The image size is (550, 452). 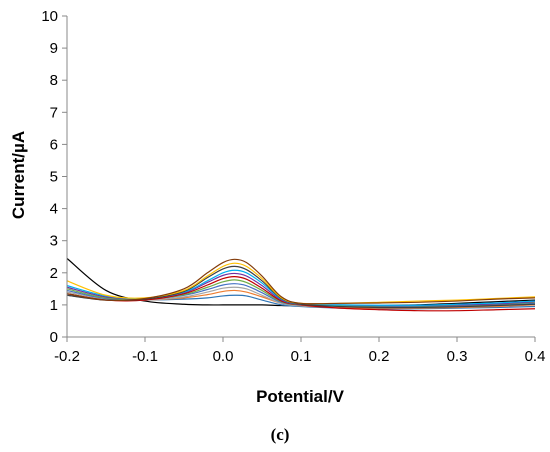 What do you see at coordinates (145, 356) in the screenshot?
I see `x-tick-label: -0.1` at bounding box center [145, 356].